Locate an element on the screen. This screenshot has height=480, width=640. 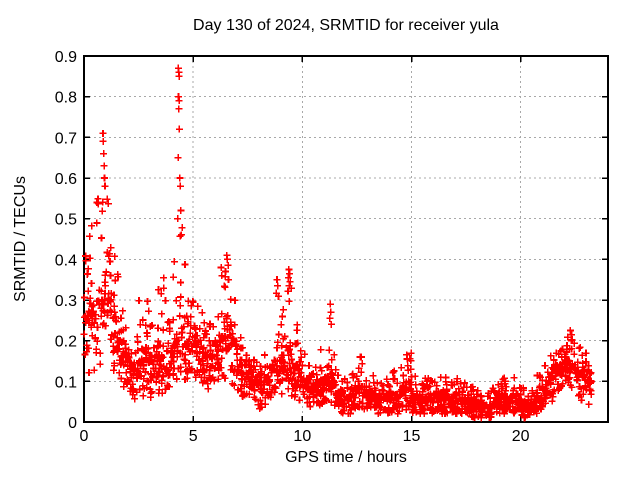
svg-text: 0.9 is located at coordinates (66, 57).